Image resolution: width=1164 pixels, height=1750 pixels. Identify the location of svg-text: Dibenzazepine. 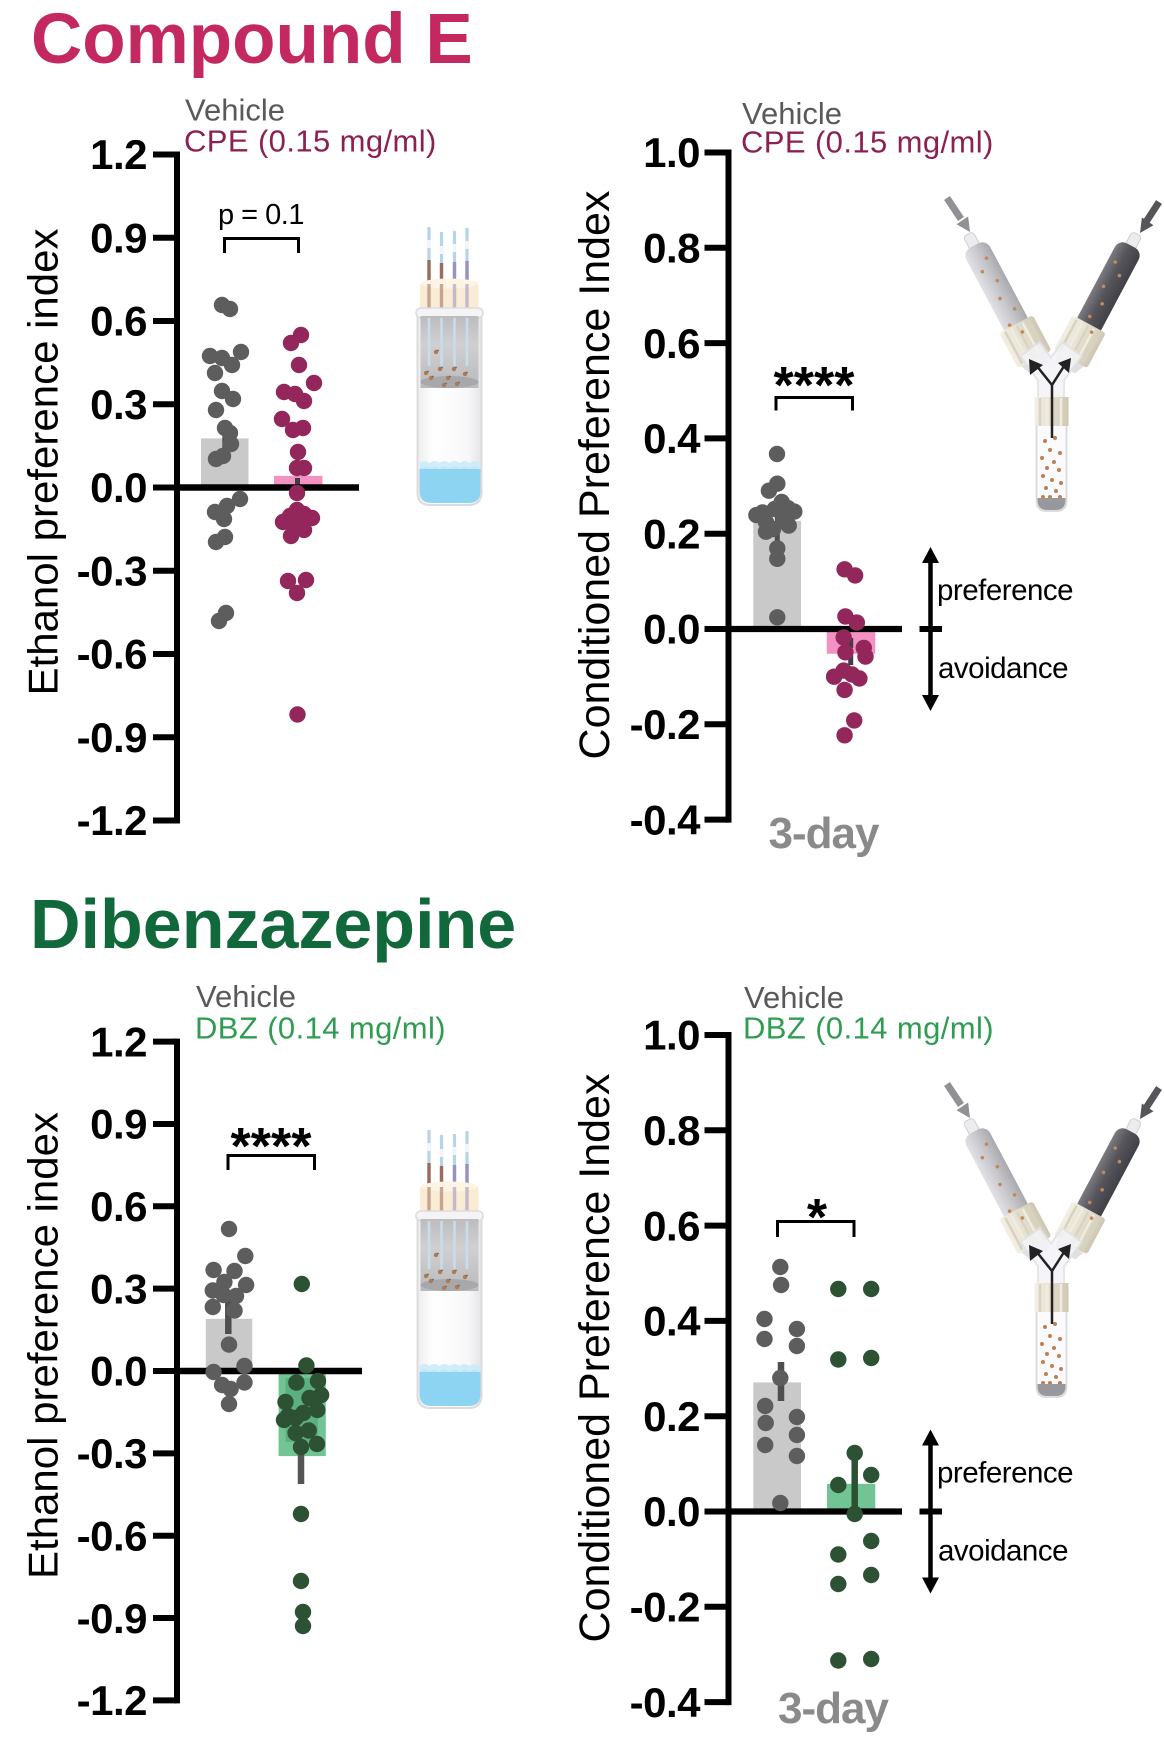
(273, 924).